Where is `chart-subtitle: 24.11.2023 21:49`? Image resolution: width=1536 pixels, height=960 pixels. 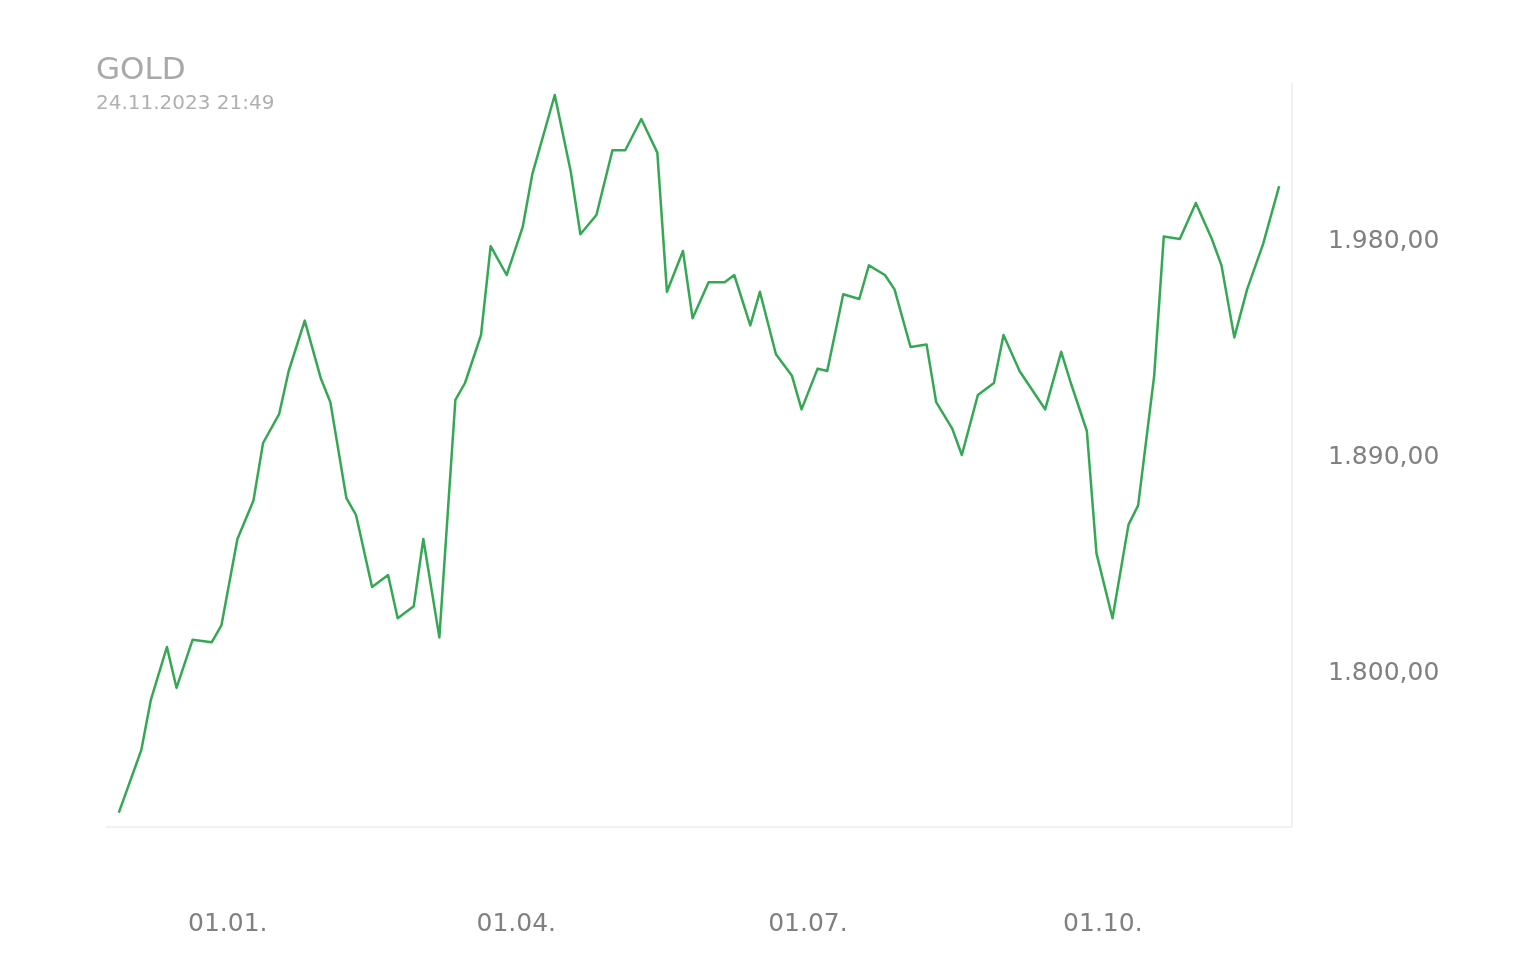 chart-subtitle: 24.11.2023 21:49 is located at coordinates (185, 102).